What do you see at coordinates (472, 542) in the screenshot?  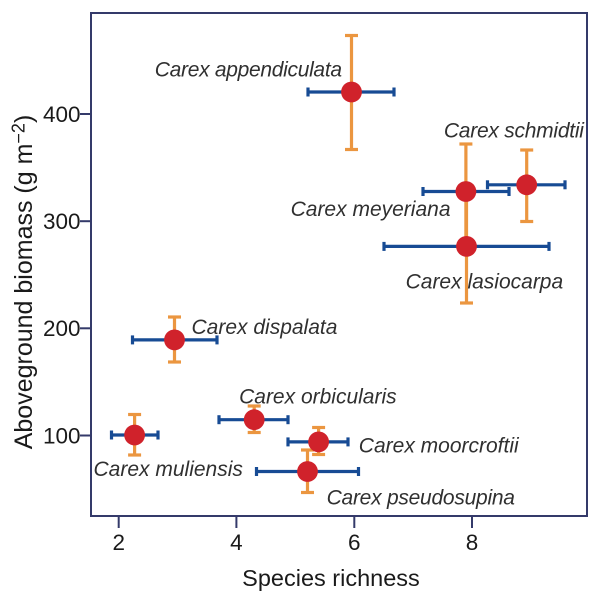 I see `svg-text: 8` at bounding box center [472, 542].